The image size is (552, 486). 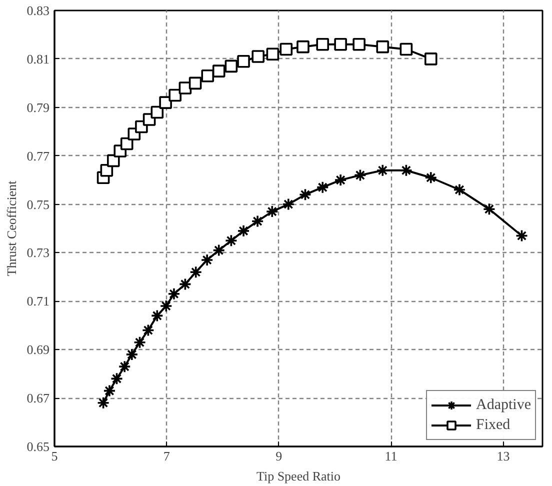 What do you see at coordinates (391, 456) in the screenshot?
I see `x-tick-label: 11` at bounding box center [391, 456].